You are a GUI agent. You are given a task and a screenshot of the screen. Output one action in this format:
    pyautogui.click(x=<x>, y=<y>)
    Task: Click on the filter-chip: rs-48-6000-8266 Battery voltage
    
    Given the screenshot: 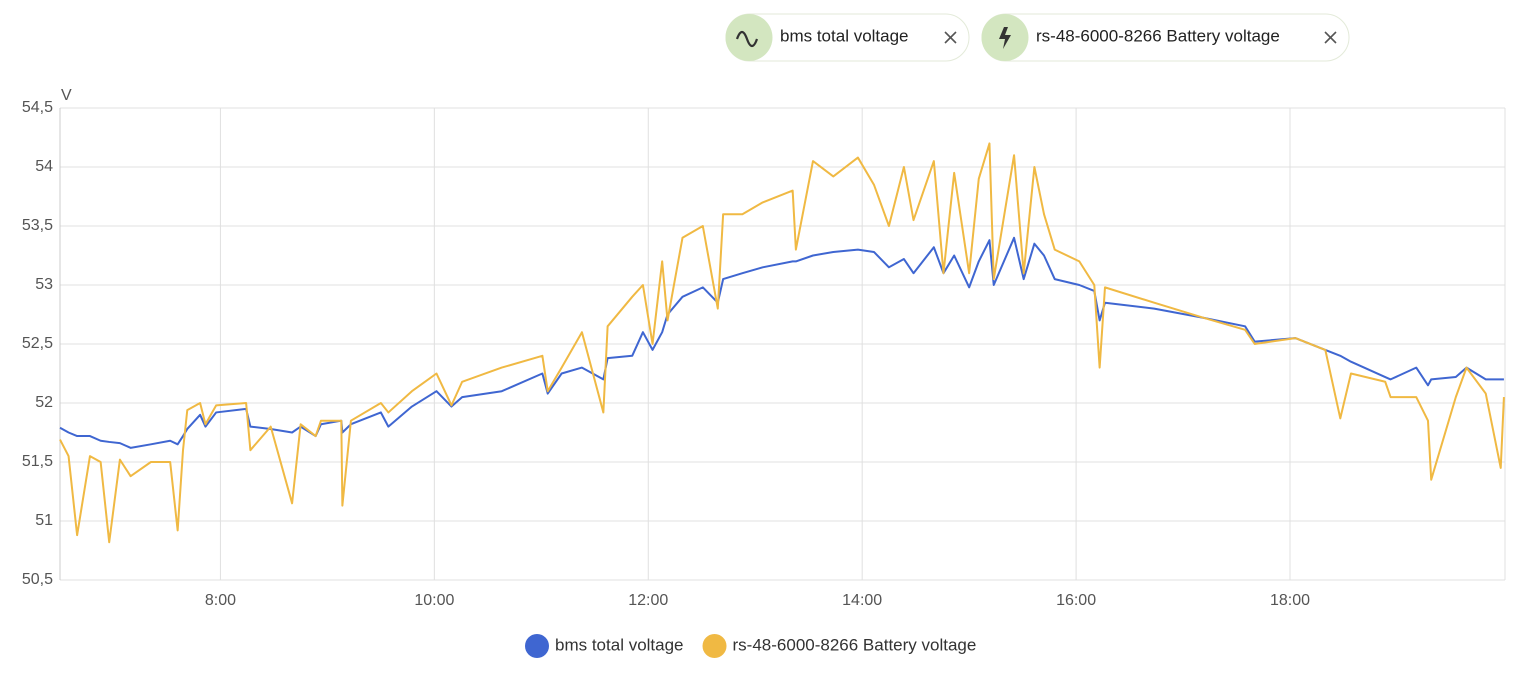 What is the action you would take?
    pyautogui.click(x=1165, y=37)
    